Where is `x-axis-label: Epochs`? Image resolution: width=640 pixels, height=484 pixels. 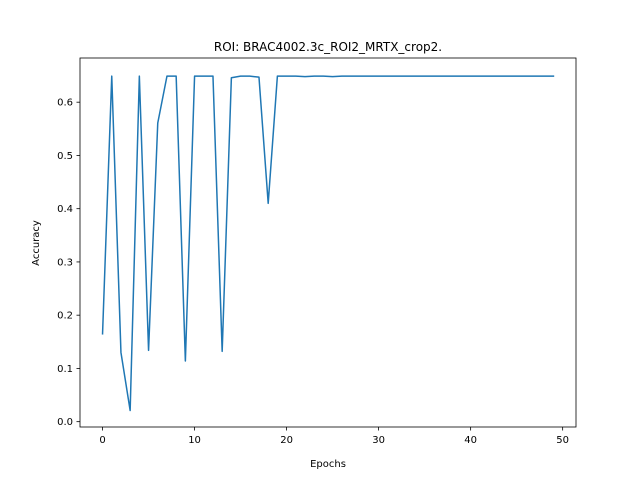 x-axis-label: Epochs is located at coordinates (328, 464).